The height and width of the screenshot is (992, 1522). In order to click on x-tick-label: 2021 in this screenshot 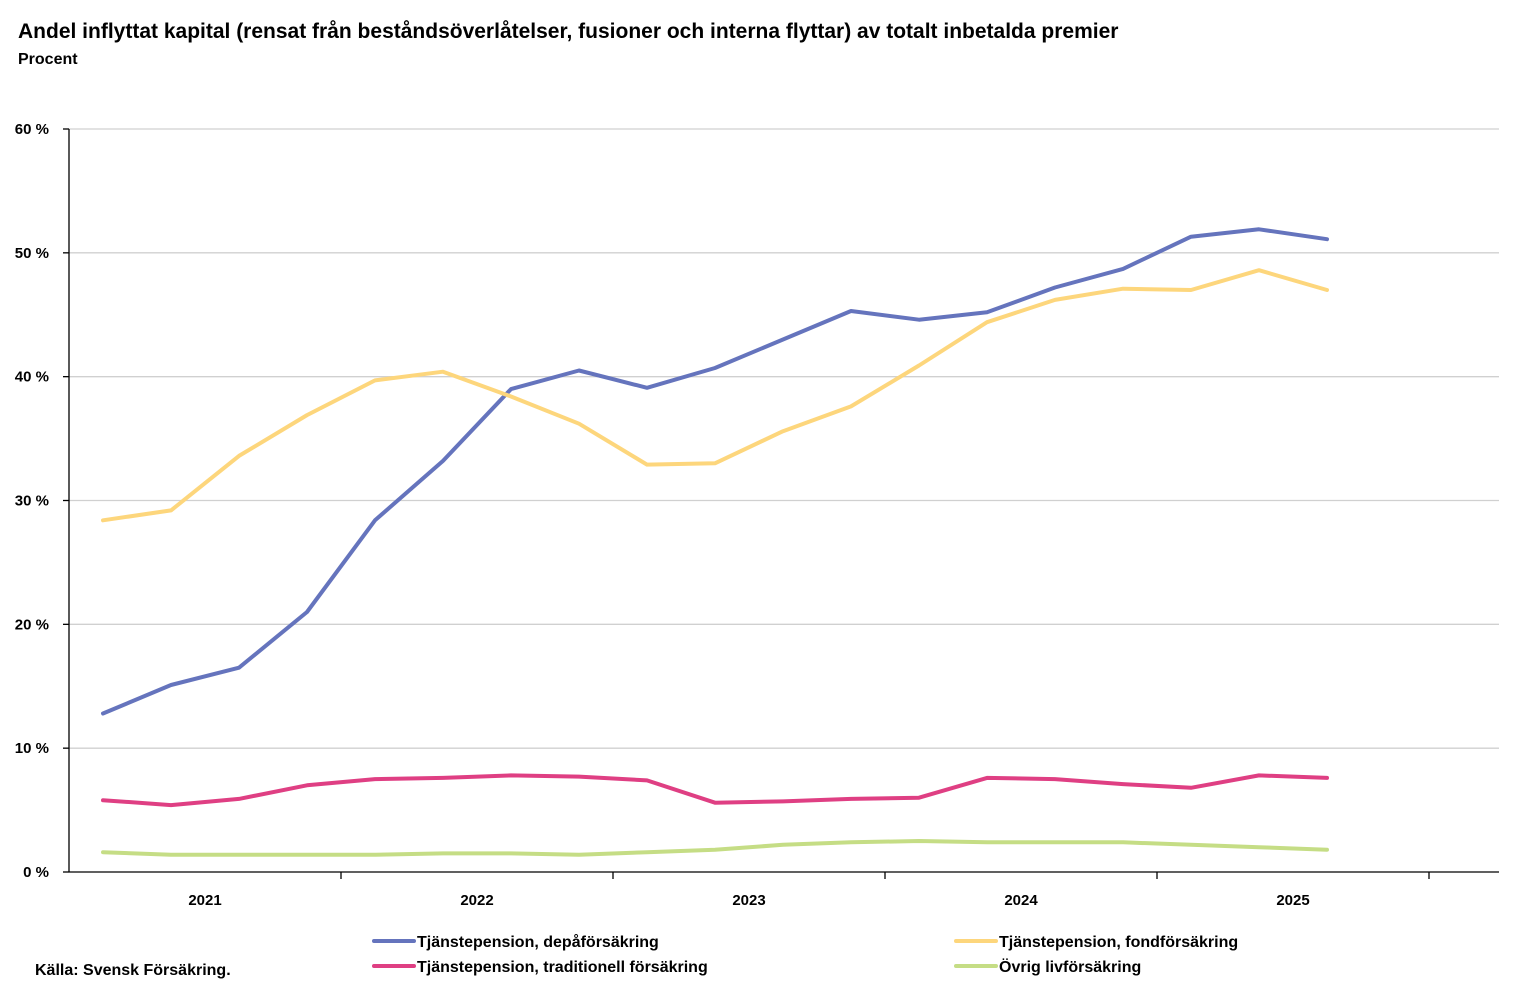, I will do `click(204, 900)`.